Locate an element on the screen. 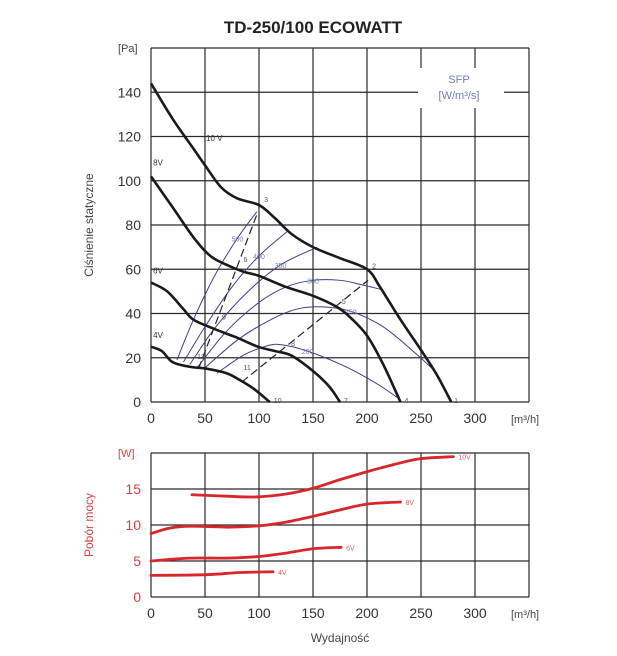 The image size is (617, 656). y-tick-label: 15 is located at coordinates (133, 489).